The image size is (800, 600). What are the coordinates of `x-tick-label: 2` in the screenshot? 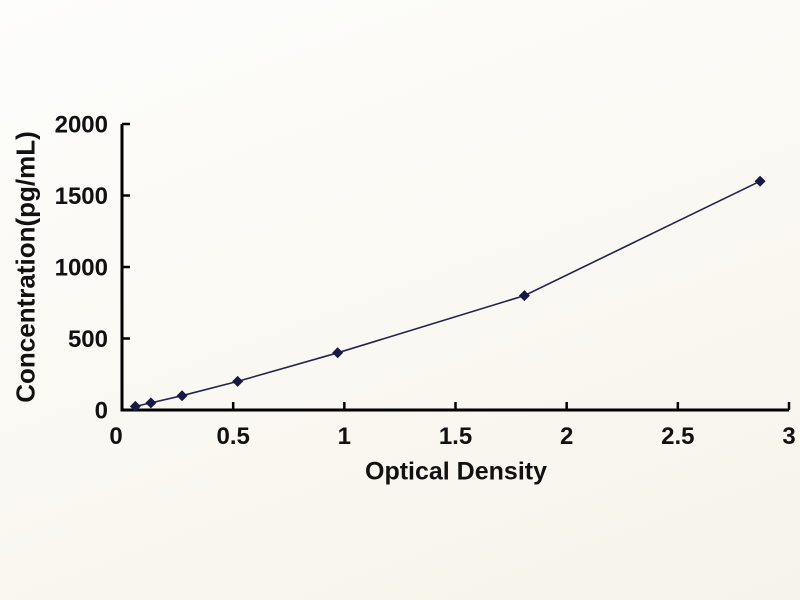 It's located at (566, 436).